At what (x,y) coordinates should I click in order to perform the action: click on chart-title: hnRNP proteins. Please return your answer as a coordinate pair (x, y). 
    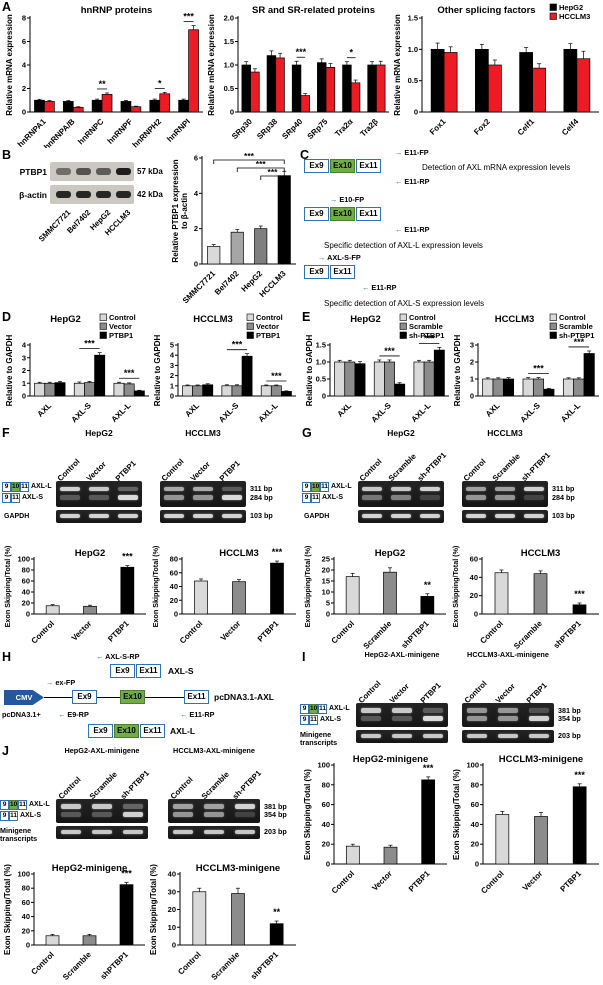
    Looking at the image, I should click on (117, 10).